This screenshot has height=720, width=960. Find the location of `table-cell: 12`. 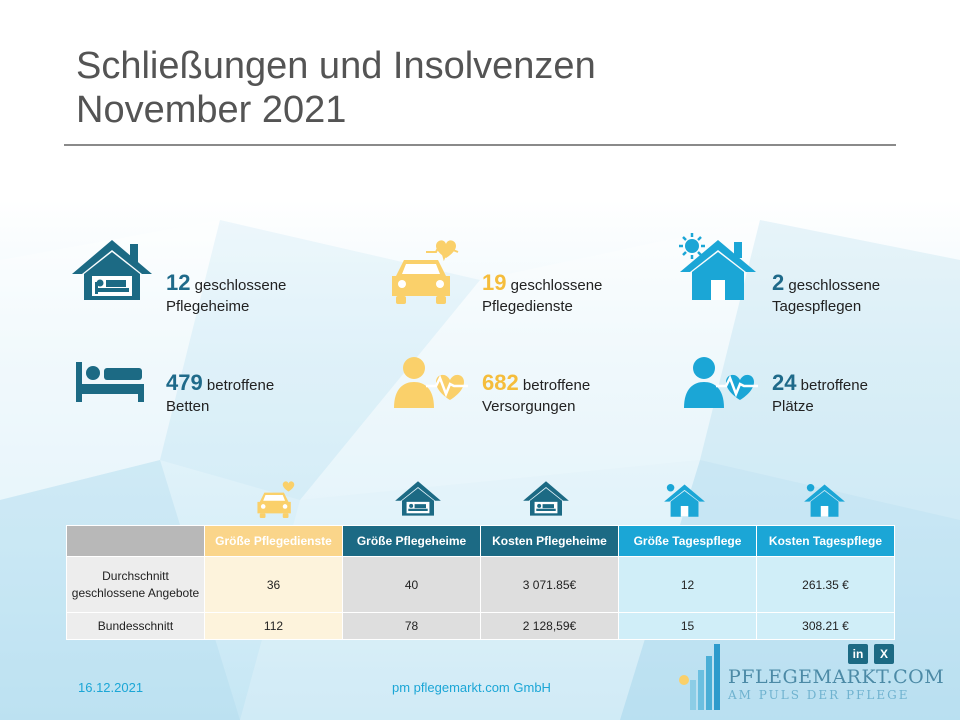

table-cell: 12 is located at coordinates (687, 584).